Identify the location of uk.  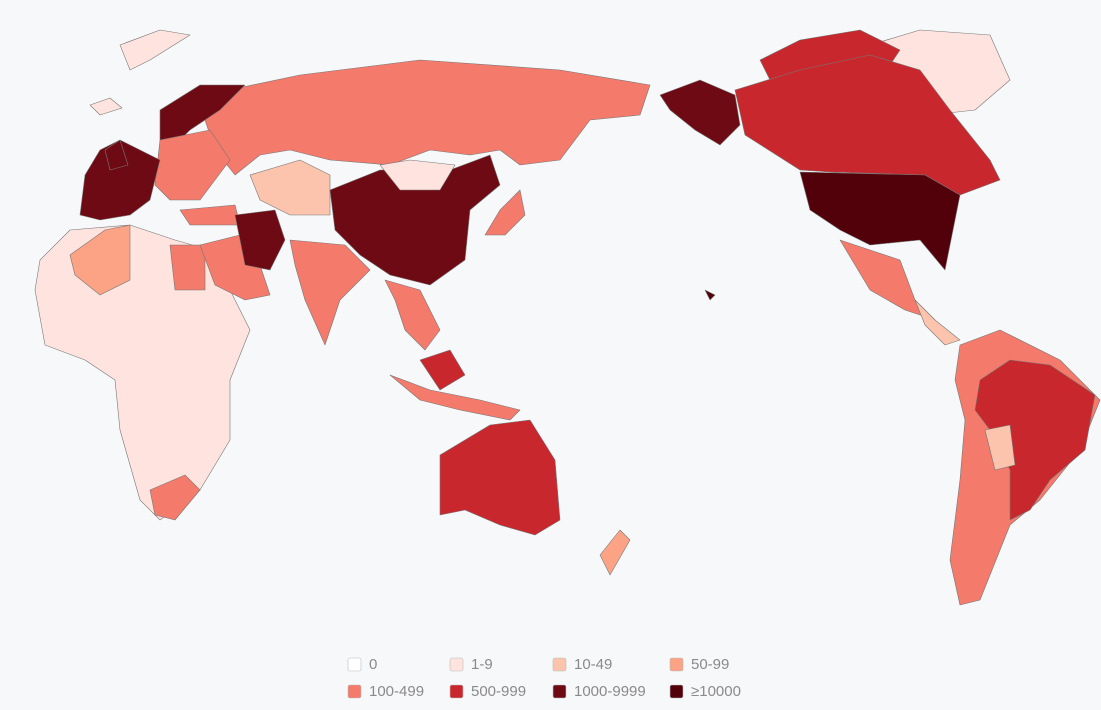
(116, 155).